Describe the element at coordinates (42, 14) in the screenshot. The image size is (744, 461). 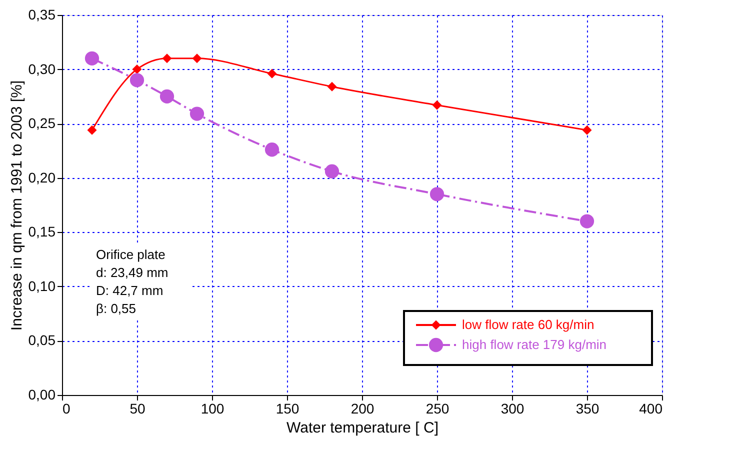
I see `y-tick-label: 0,35` at that location.